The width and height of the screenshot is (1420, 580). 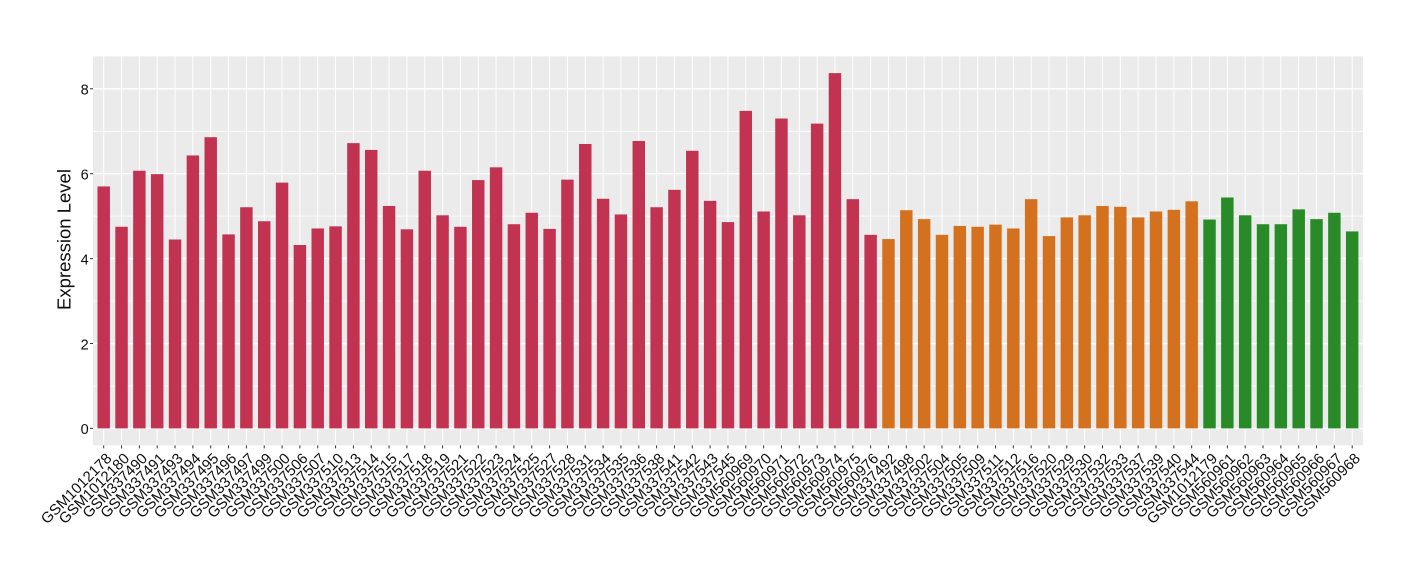 I want to click on svg-text: 0, so click(x=85, y=430).